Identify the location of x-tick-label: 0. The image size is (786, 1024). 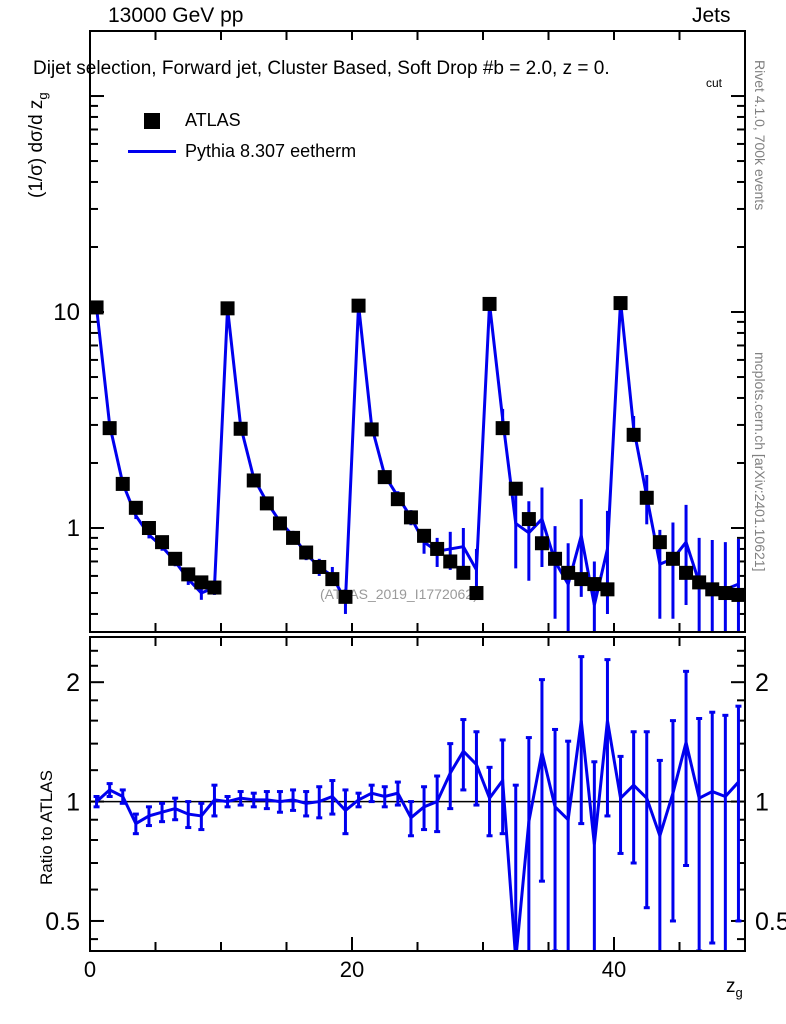
(90, 969).